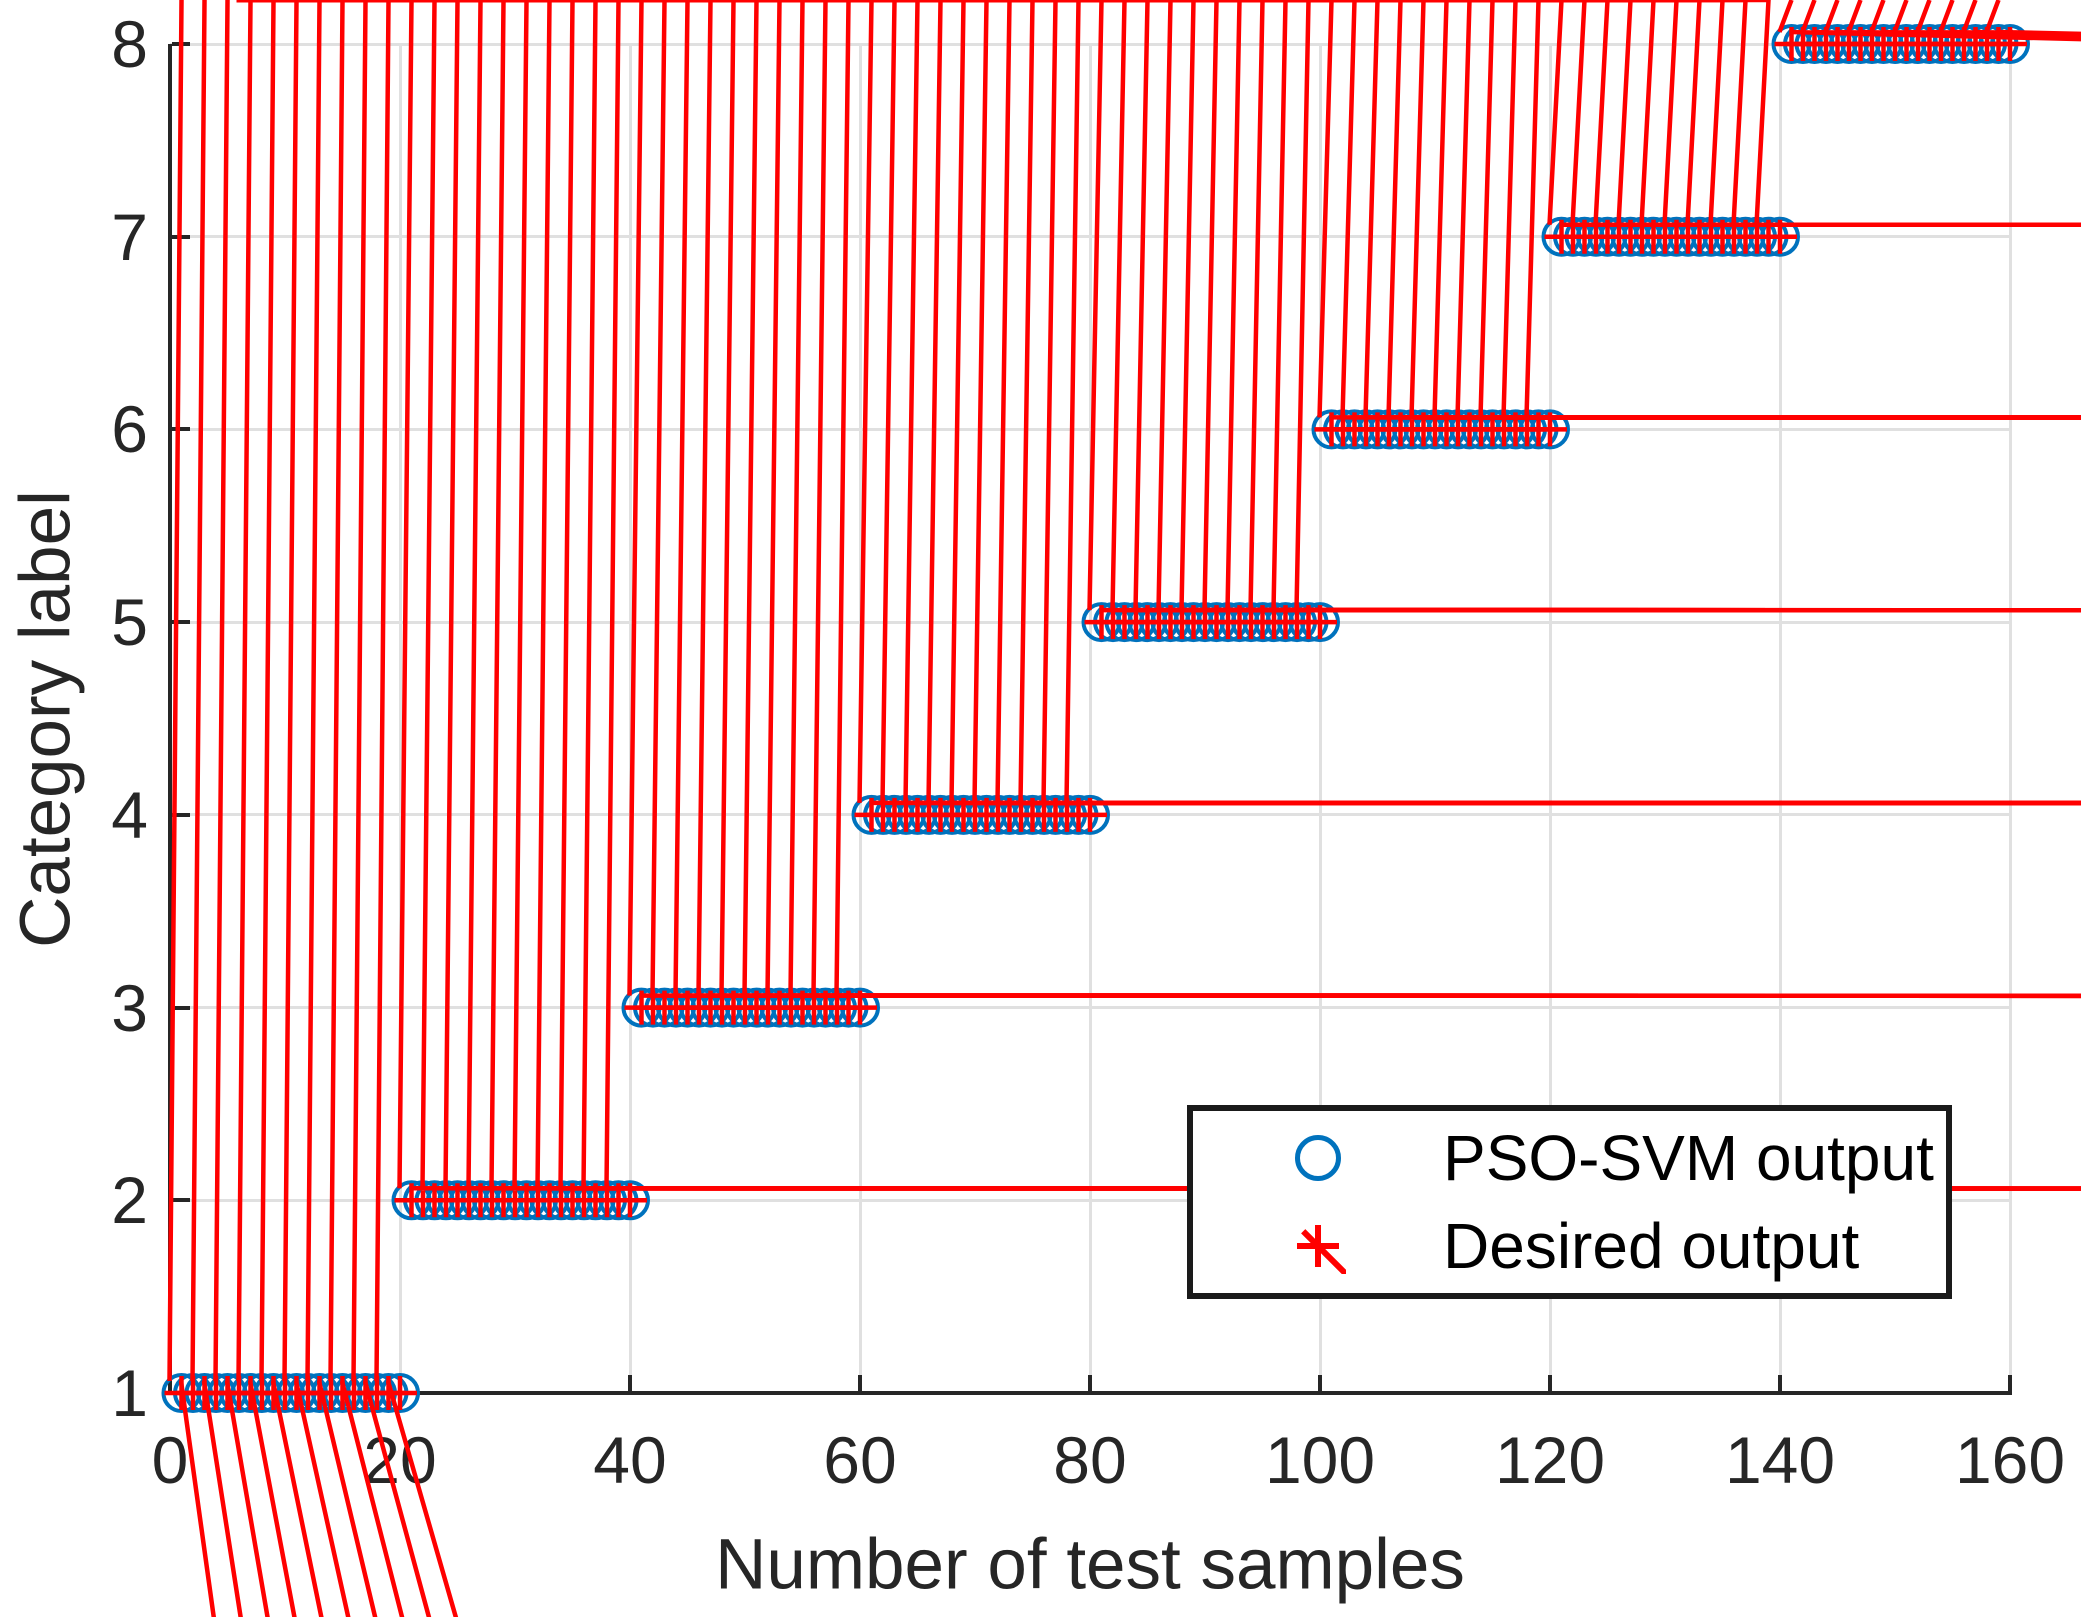 Image resolution: width=2081 pixels, height=1617 pixels. What do you see at coordinates (1090, 1565) in the screenshot?
I see `x-axis-title: Number of test samples` at bounding box center [1090, 1565].